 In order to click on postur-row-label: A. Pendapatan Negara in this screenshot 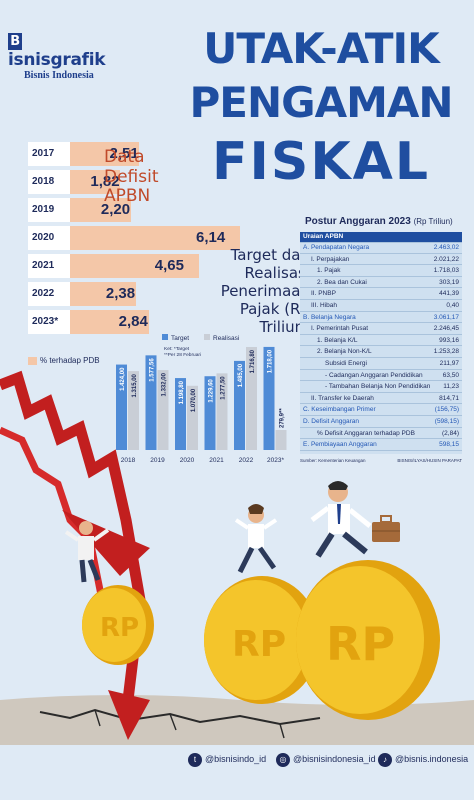, I will do `click(336, 247)`.